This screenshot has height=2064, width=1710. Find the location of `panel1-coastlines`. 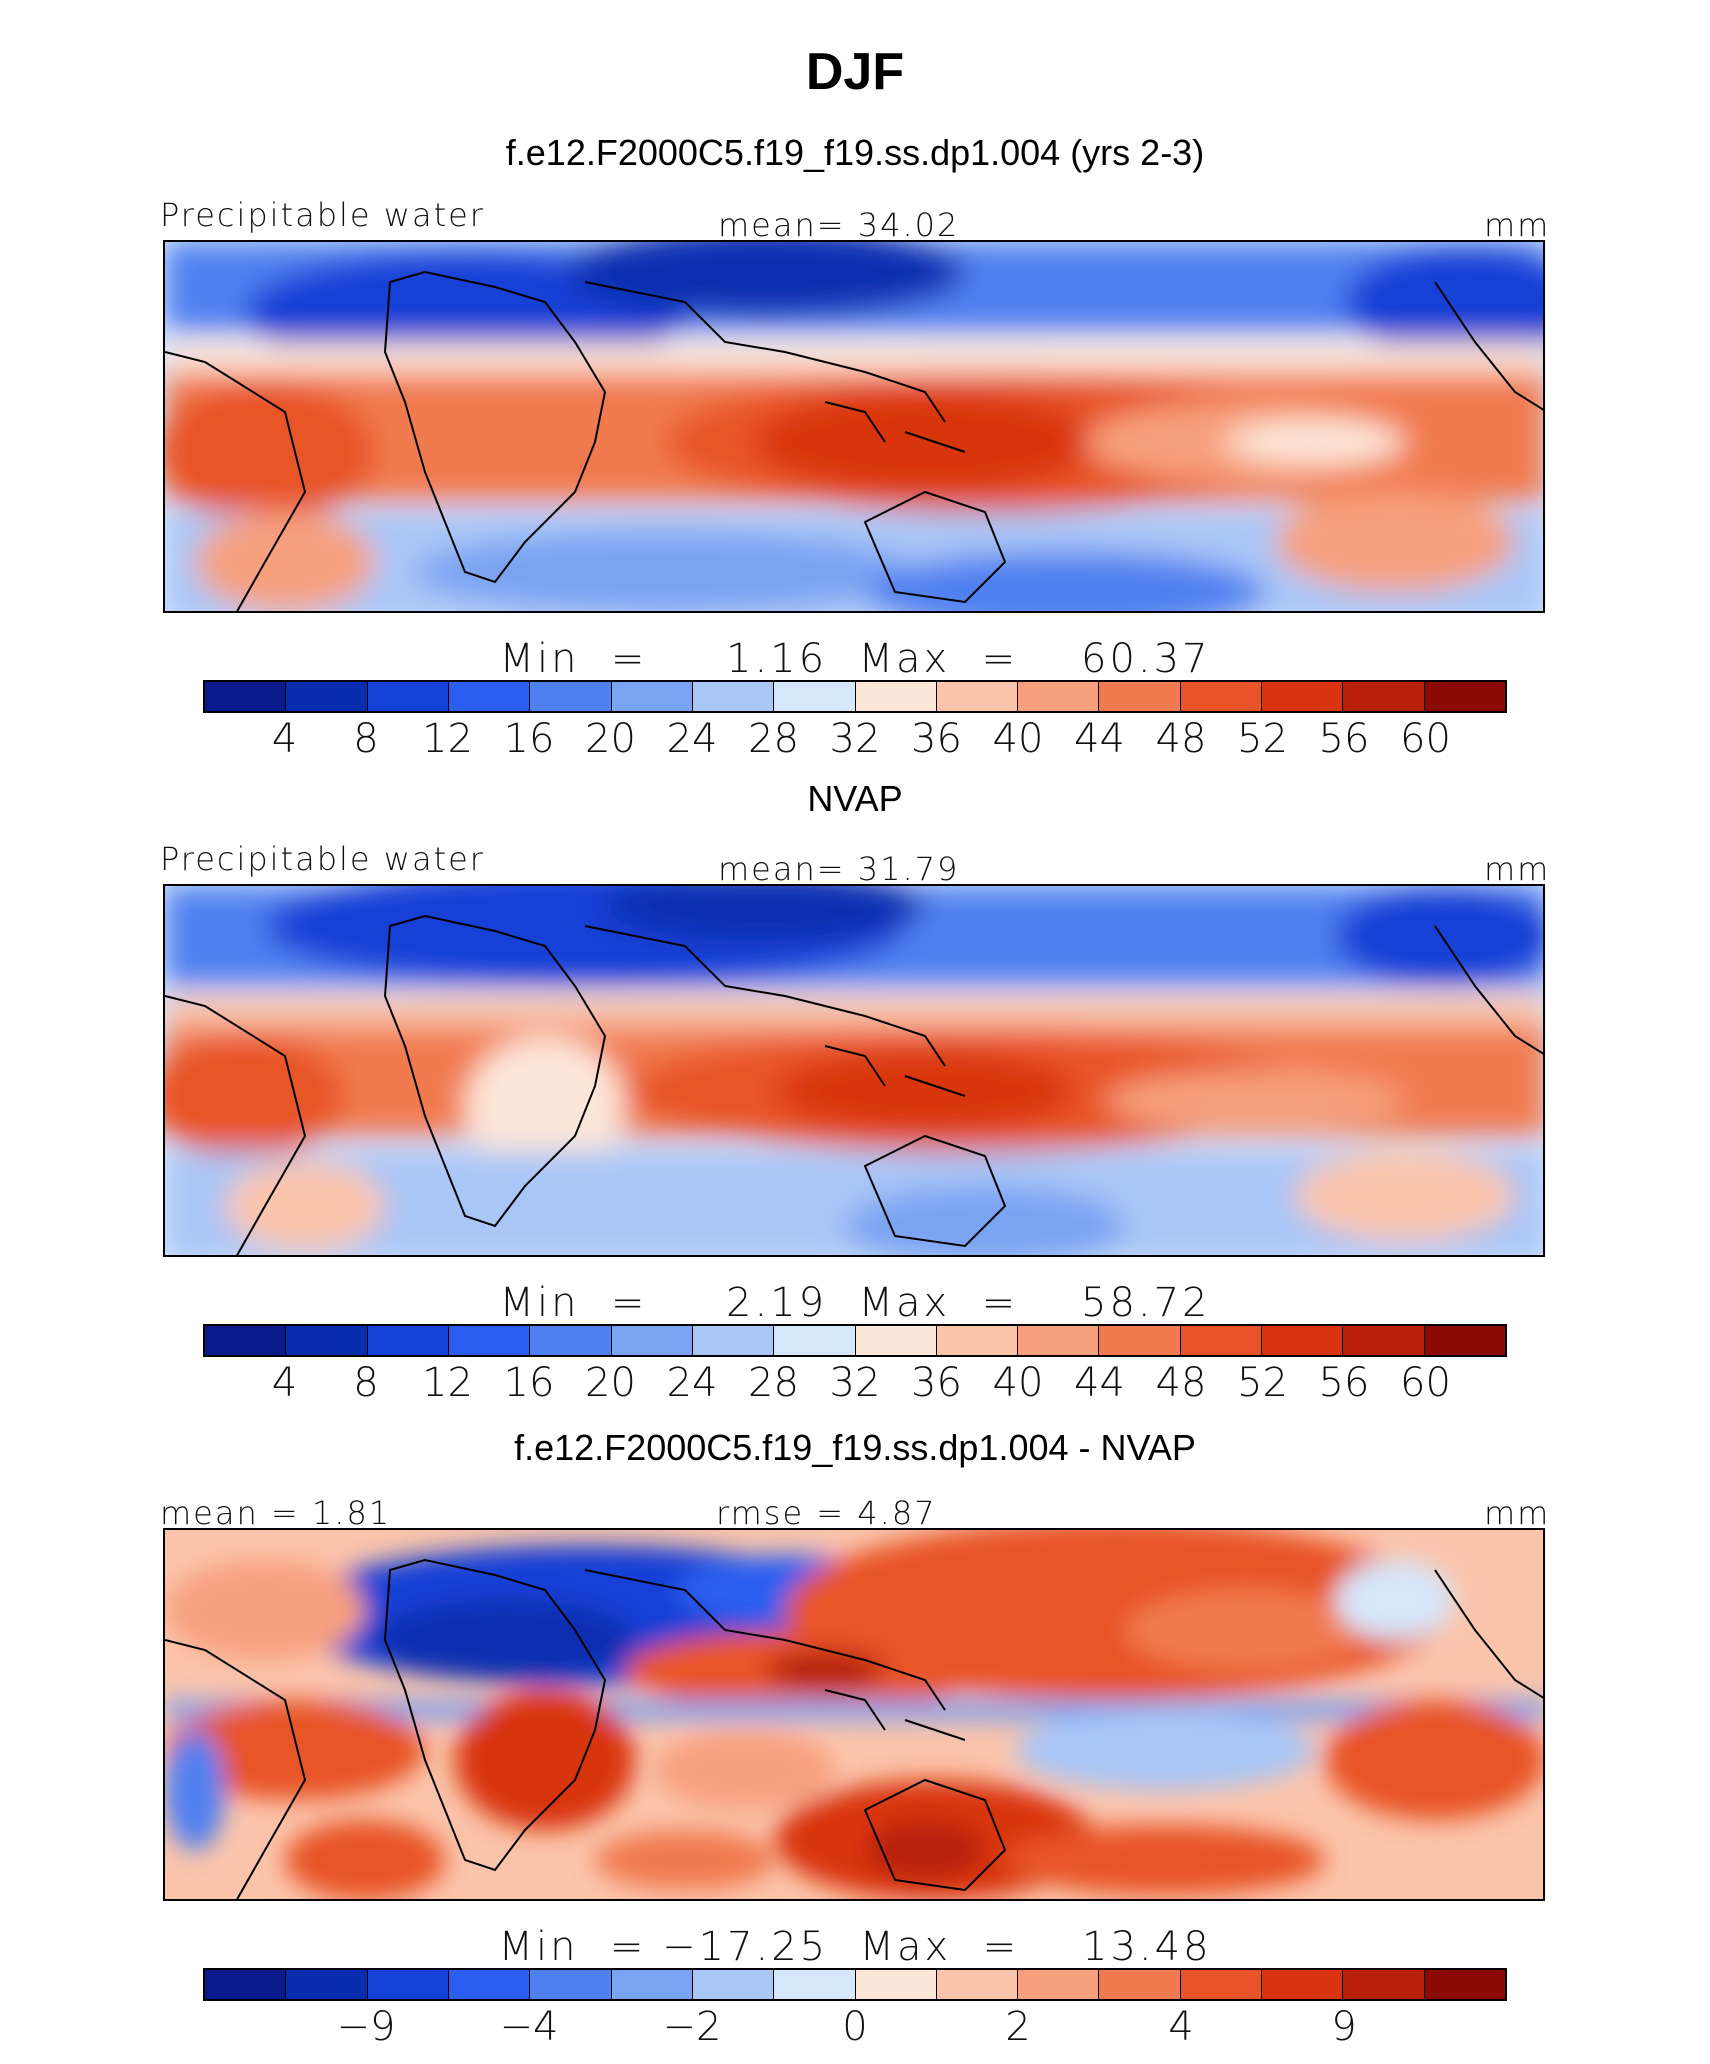

panel1-coastlines is located at coordinates (854, 440).